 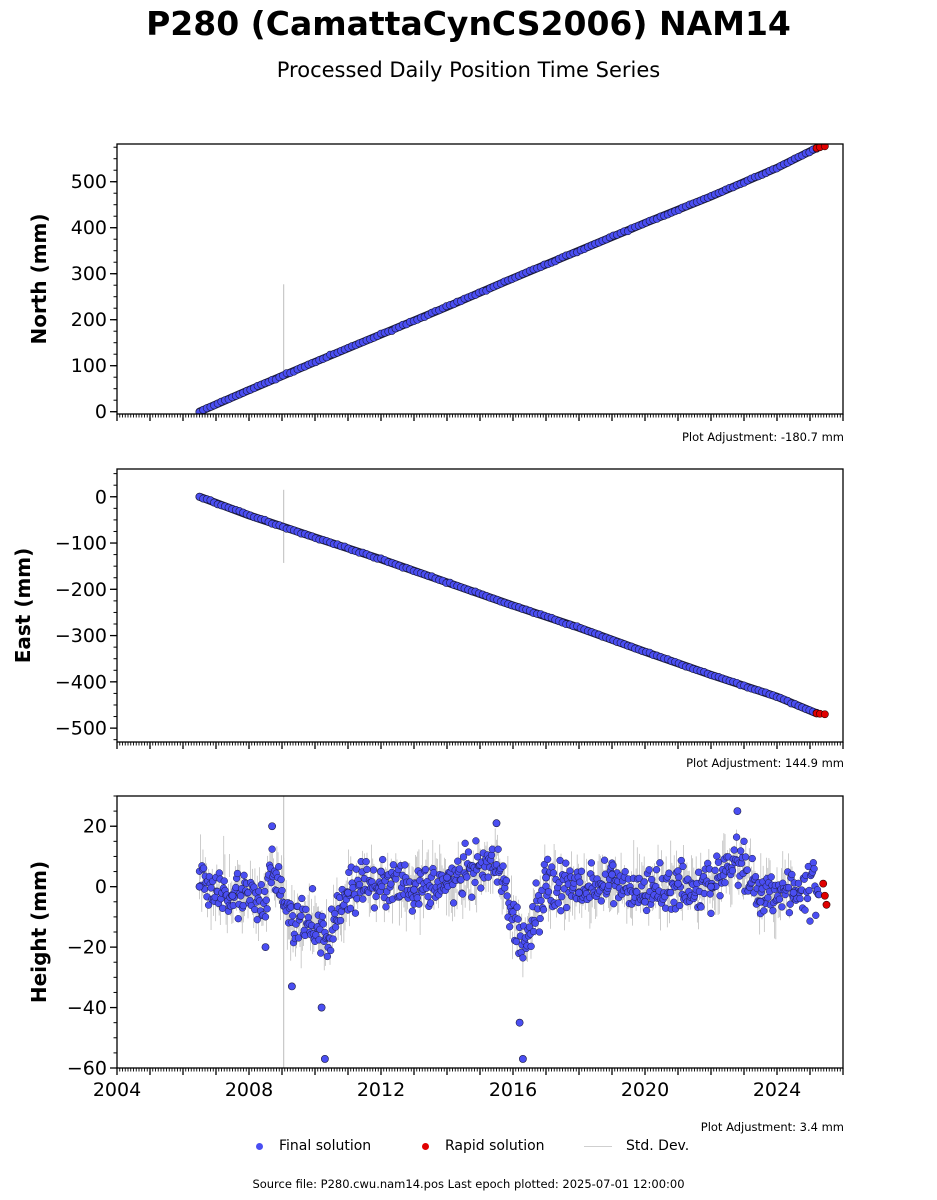 I want to click on x-tick-label: 2008, so click(x=249, y=1090).